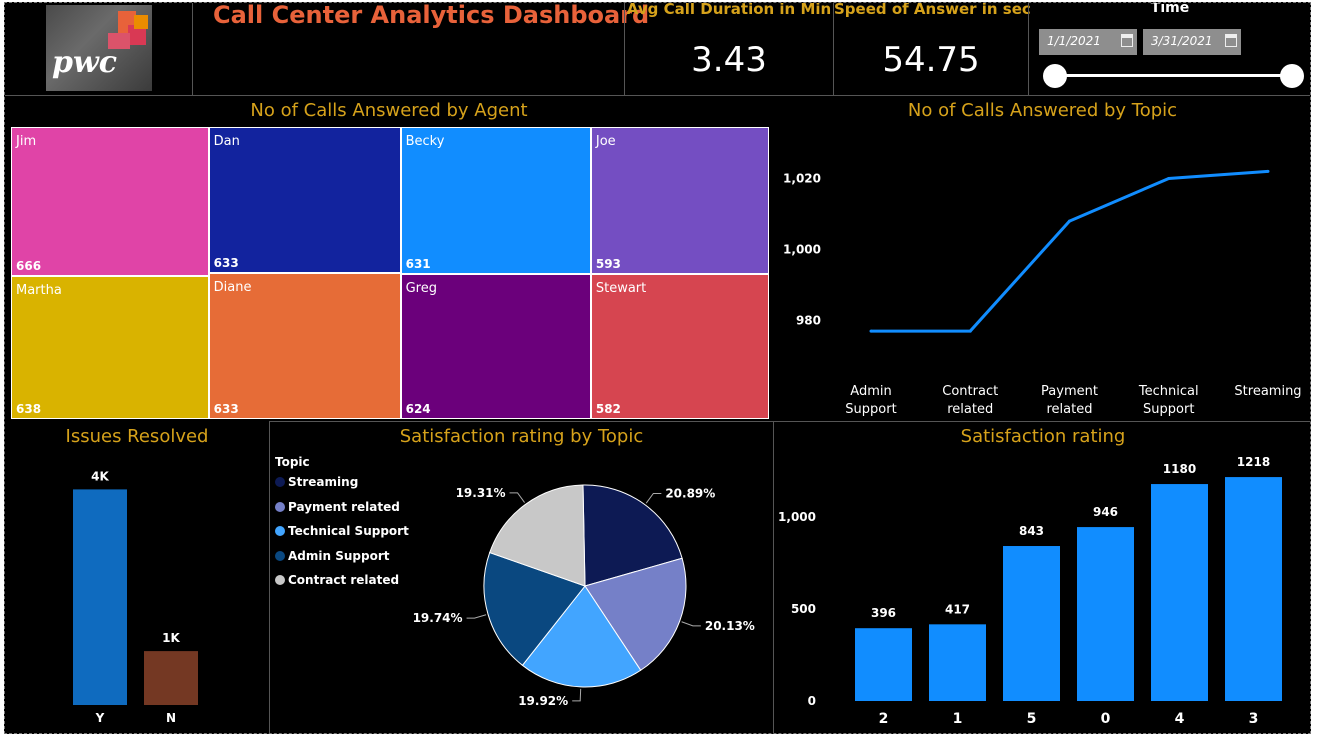  What do you see at coordinates (1182, 41) in the screenshot?
I see `end-date-value: 3/31/2021` at bounding box center [1182, 41].